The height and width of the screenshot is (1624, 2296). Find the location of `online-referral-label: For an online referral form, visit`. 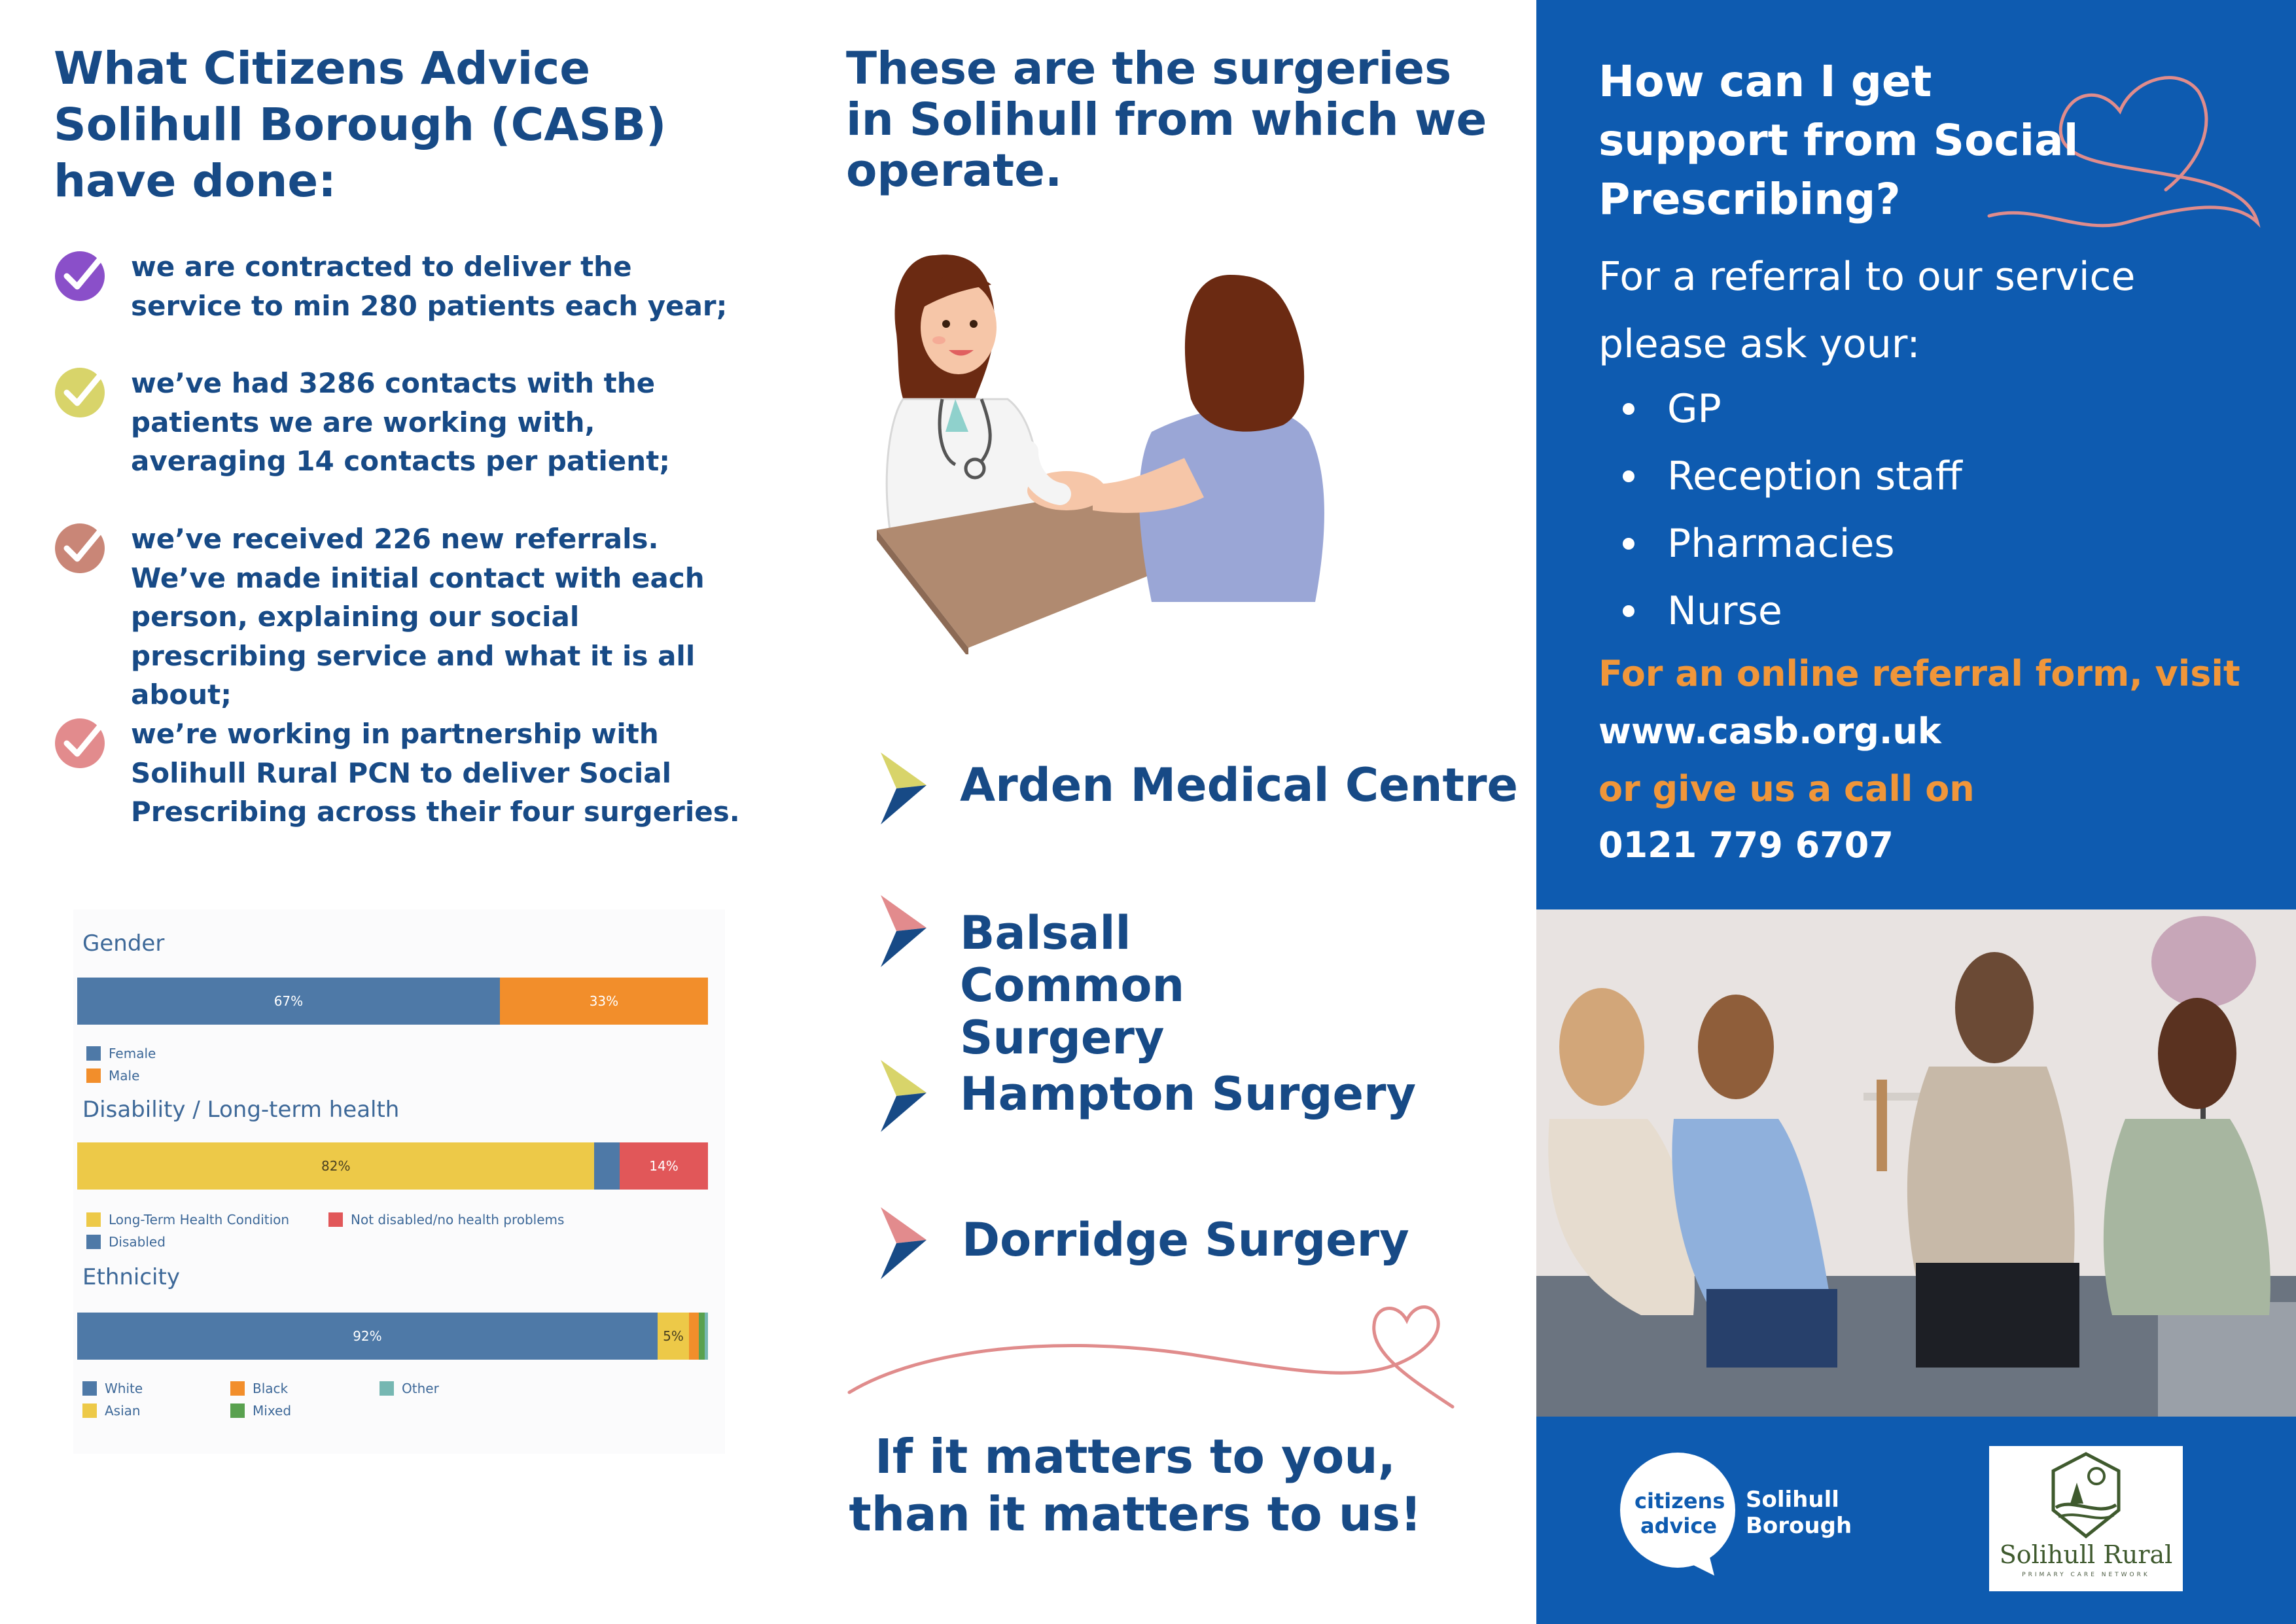

online-referral-label: For an online referral form, visit is located at coordinates (1919, 673).